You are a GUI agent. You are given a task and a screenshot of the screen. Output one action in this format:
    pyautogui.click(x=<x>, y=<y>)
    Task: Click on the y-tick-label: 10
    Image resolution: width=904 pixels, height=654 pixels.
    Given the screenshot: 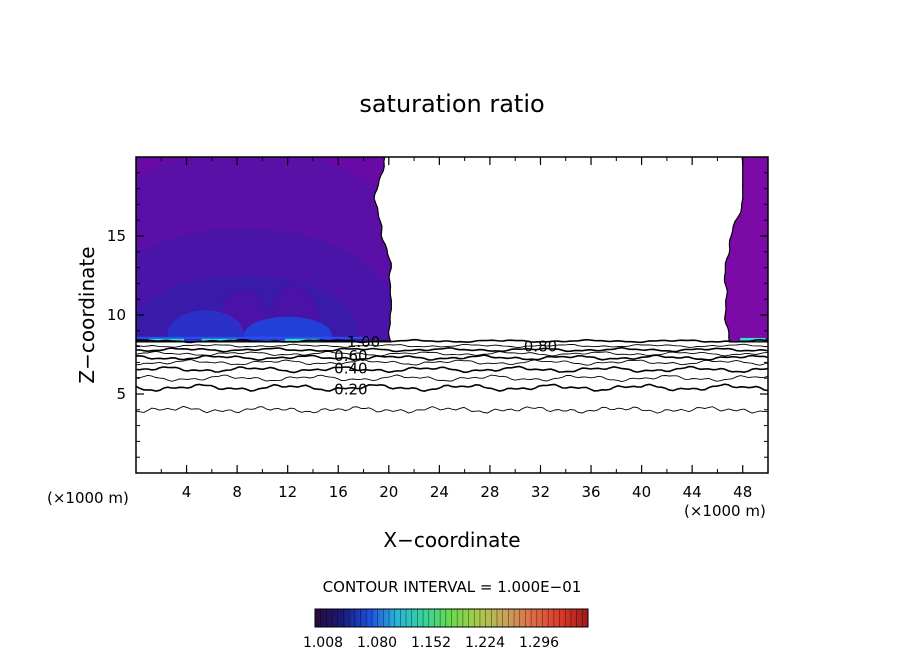 What is the action you would take?
    pyautogui.click(x=116, y=315)
    